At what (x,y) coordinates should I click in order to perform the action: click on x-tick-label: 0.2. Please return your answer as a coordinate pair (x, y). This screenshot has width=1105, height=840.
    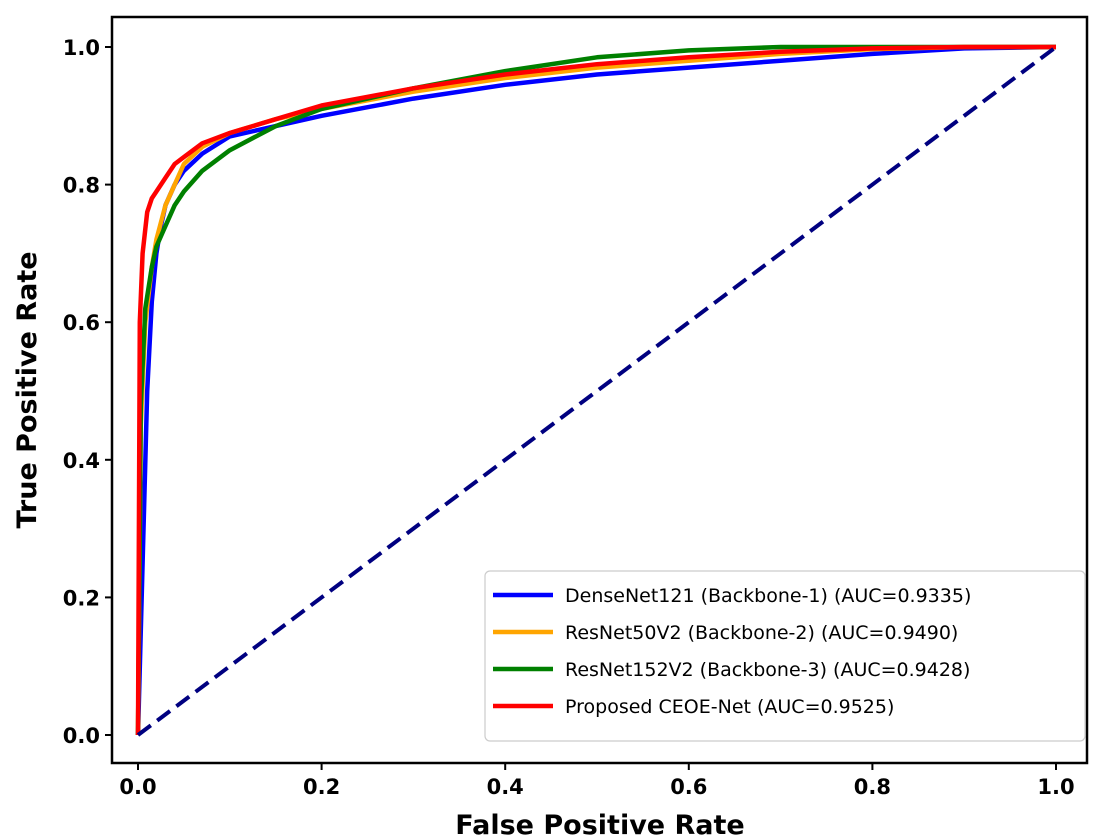
    Looking at the image, I should click on (321, 787).